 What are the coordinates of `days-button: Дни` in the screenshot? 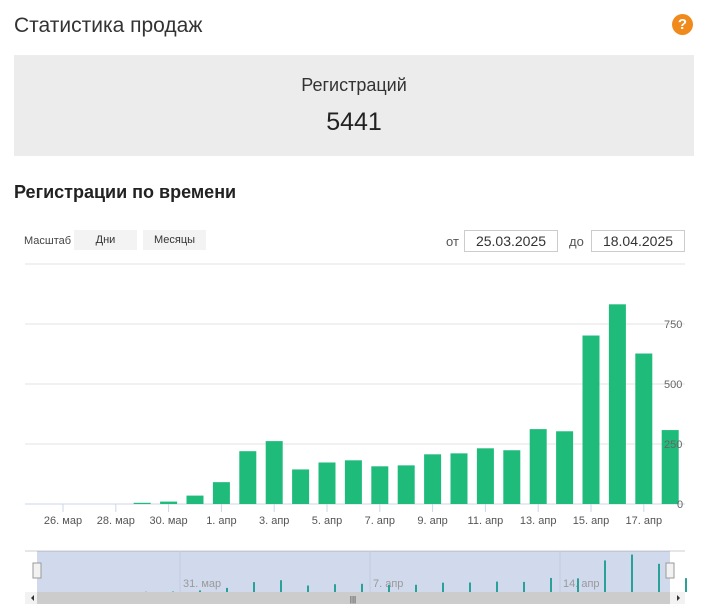 It's located at (105, 240).